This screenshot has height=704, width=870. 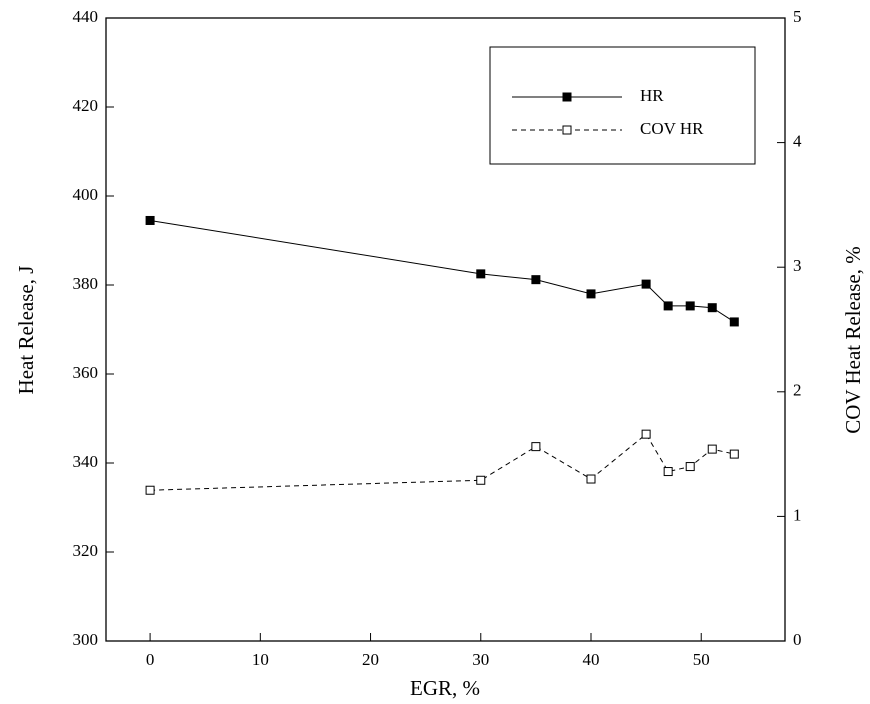 What do you see at coordinates (797, 390) in the screenshot?
I see `y2-tick-label: 2` at bounding box center [797, 390].